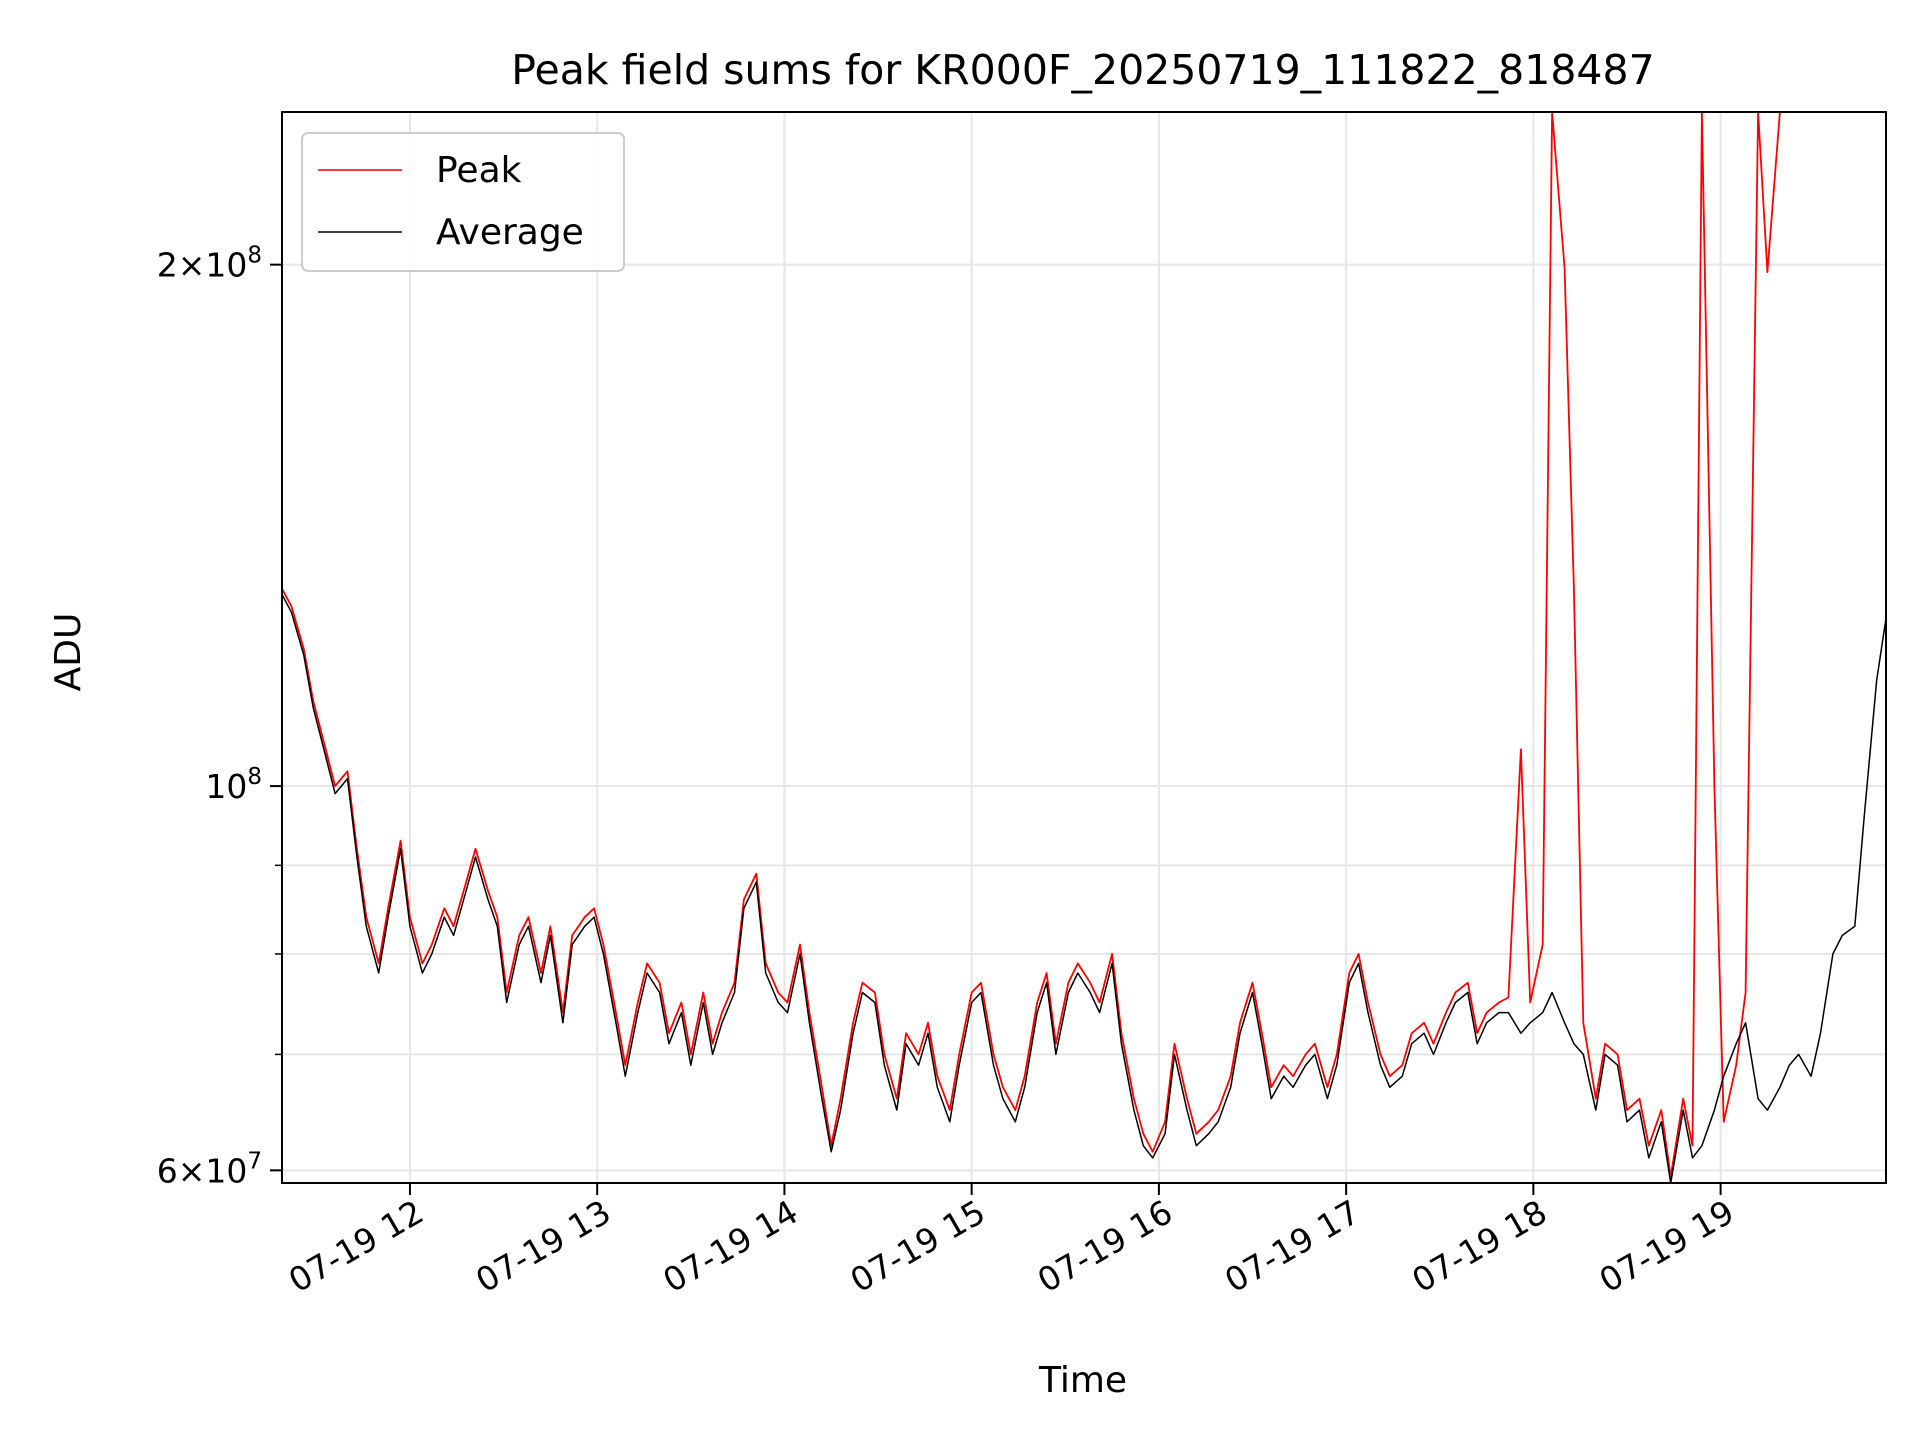 This screenshot has height=1440, width=1920. What do you see at coordinates (1667, 1246) in the screenshot?
I see `x-tick-label: 07-19 19` at bounding box center [1667, 1246].